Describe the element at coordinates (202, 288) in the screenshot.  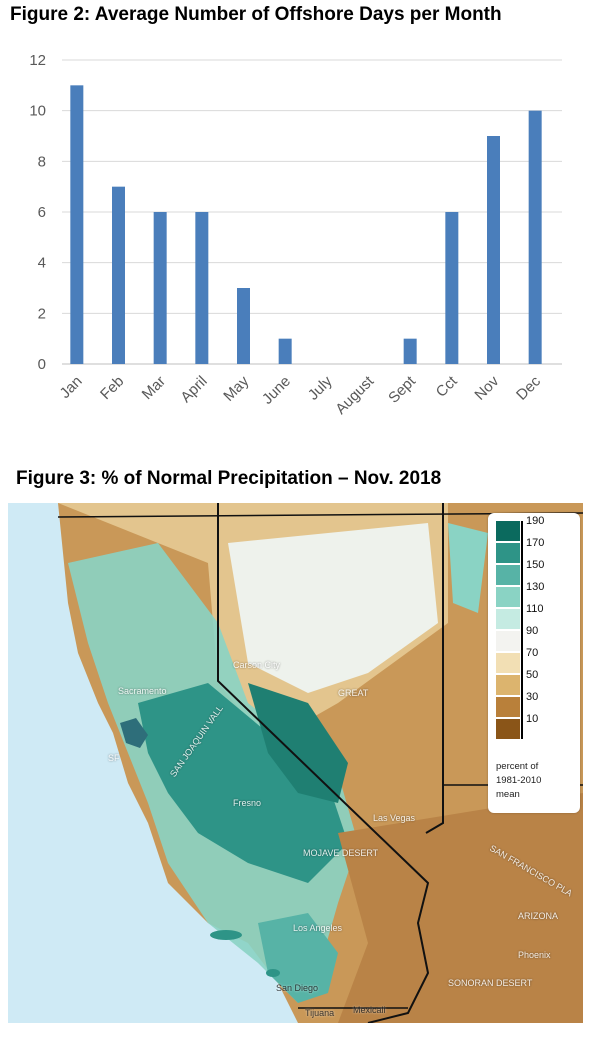
I see `bar-april` at that location.